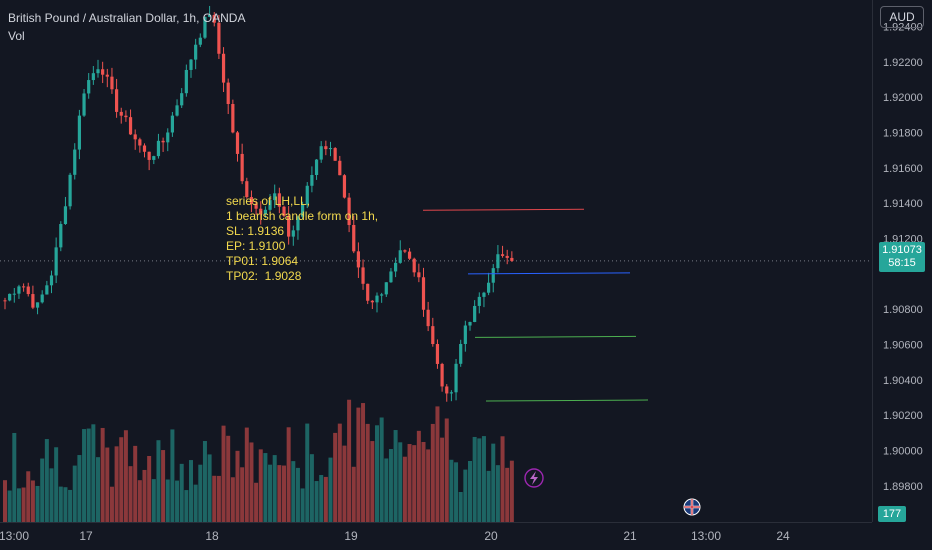  I want to click on ep-line, so click(549, 273).